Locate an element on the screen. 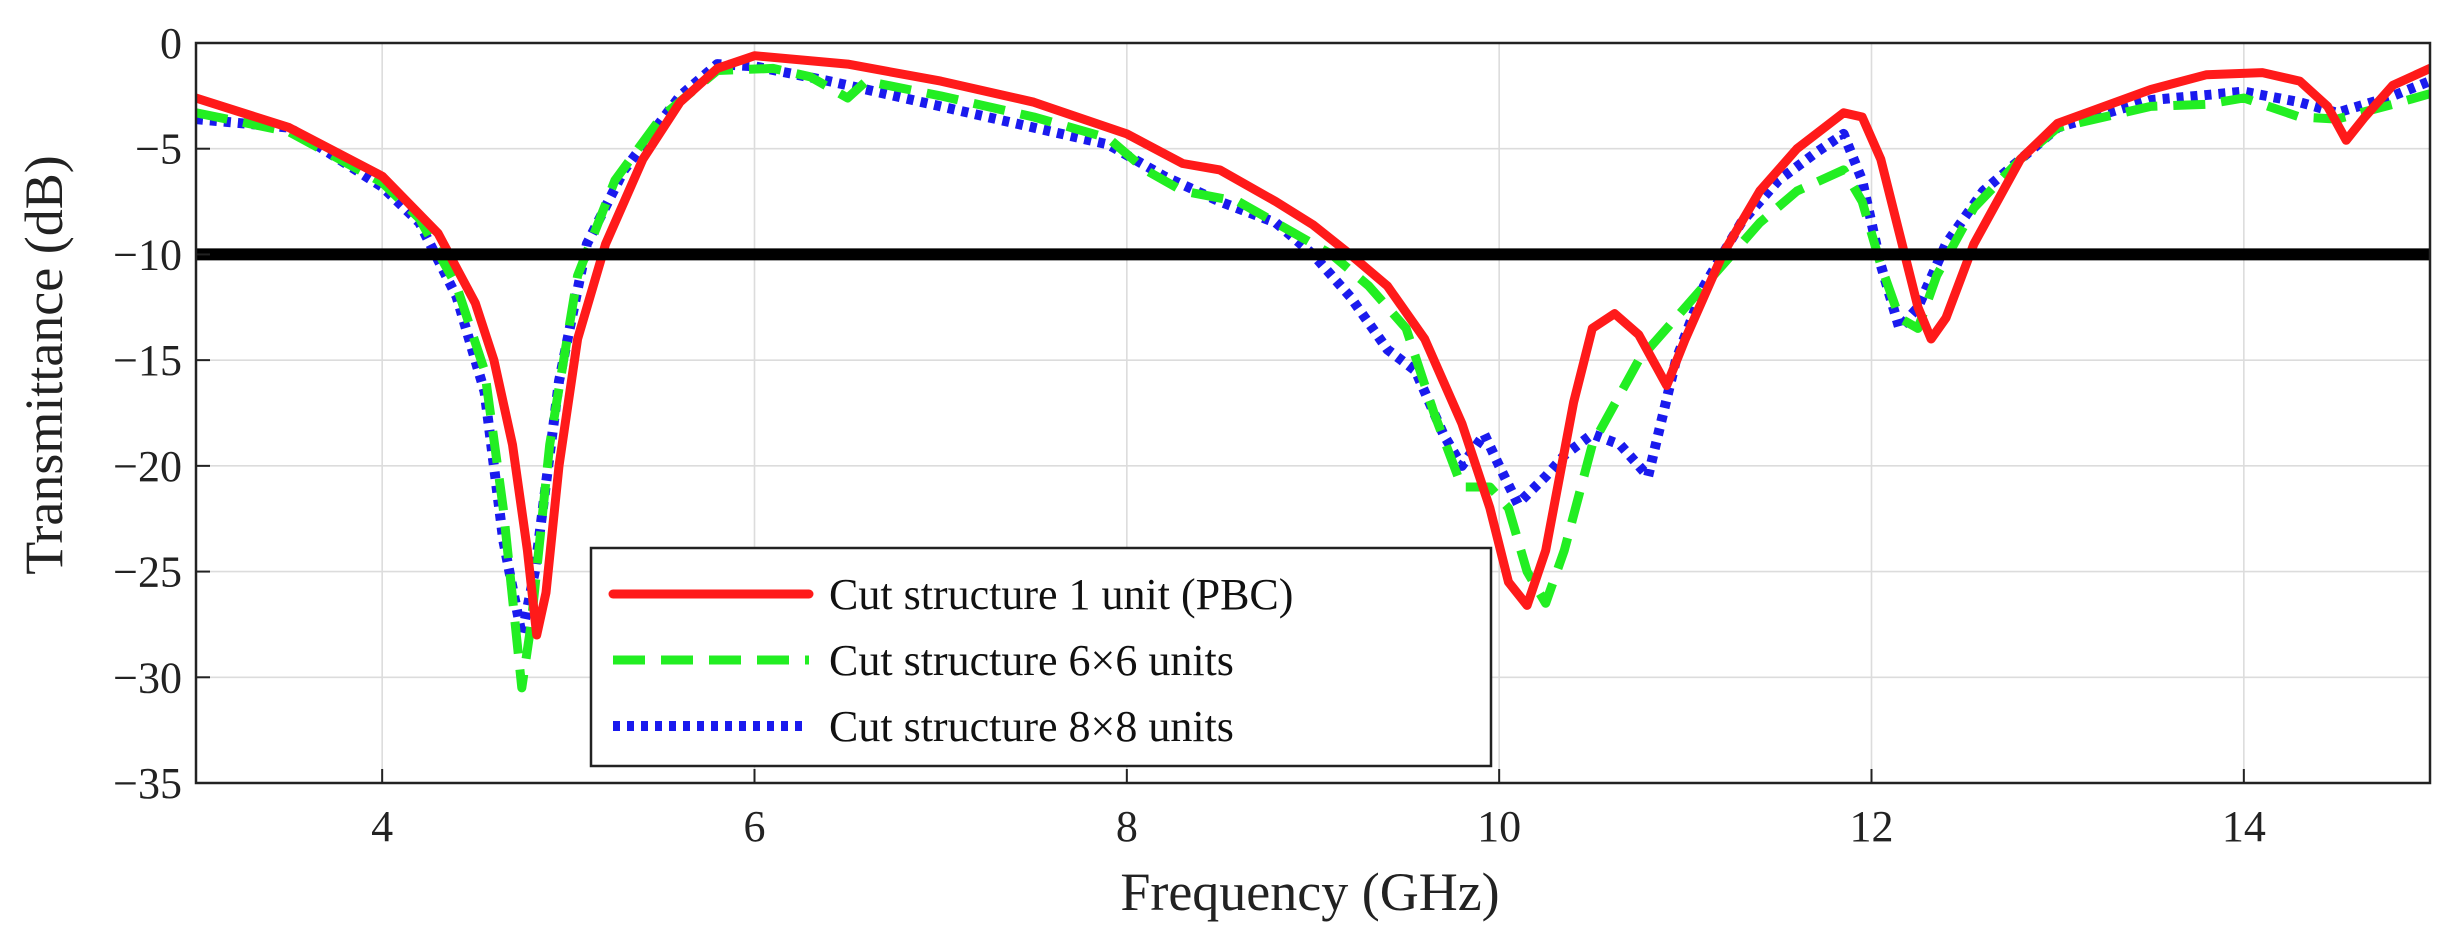 This screenshot has height=943, width=2453. x-tick-label: 6 is located at coordinates (755, 826).